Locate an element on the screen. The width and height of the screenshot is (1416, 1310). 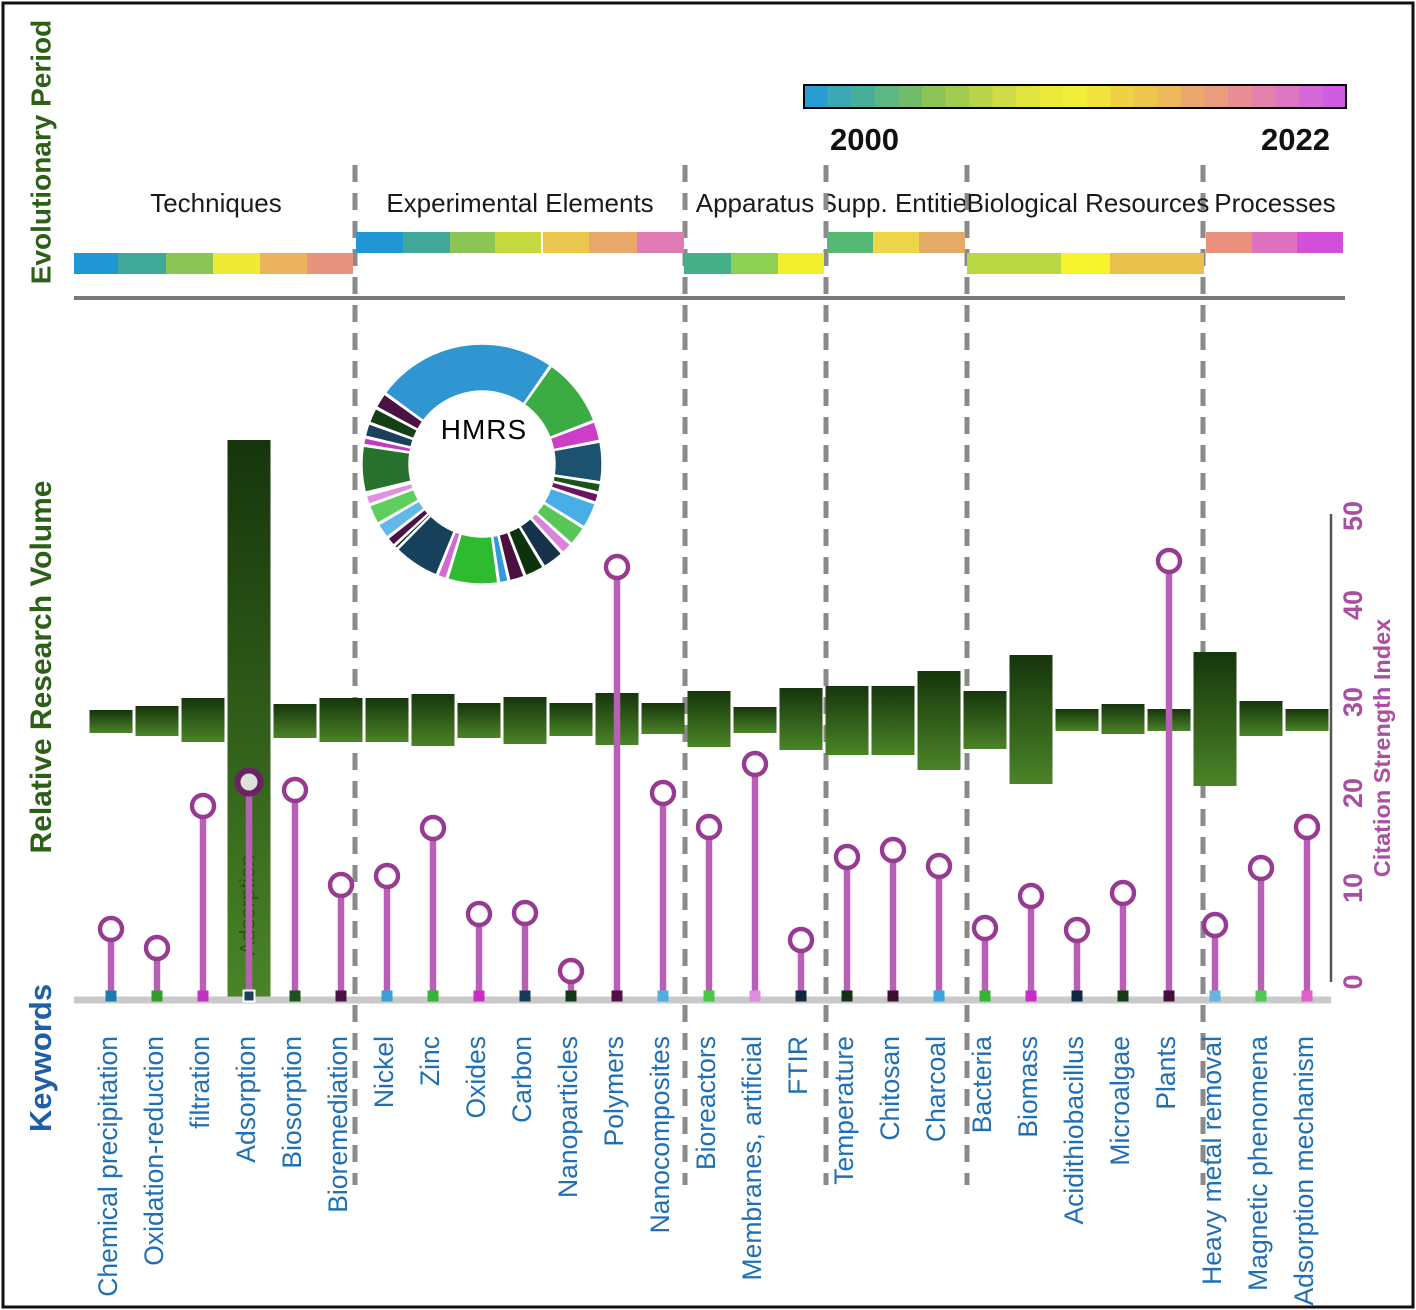
svg-text: Nickel is located at coordinates (384, 1072).